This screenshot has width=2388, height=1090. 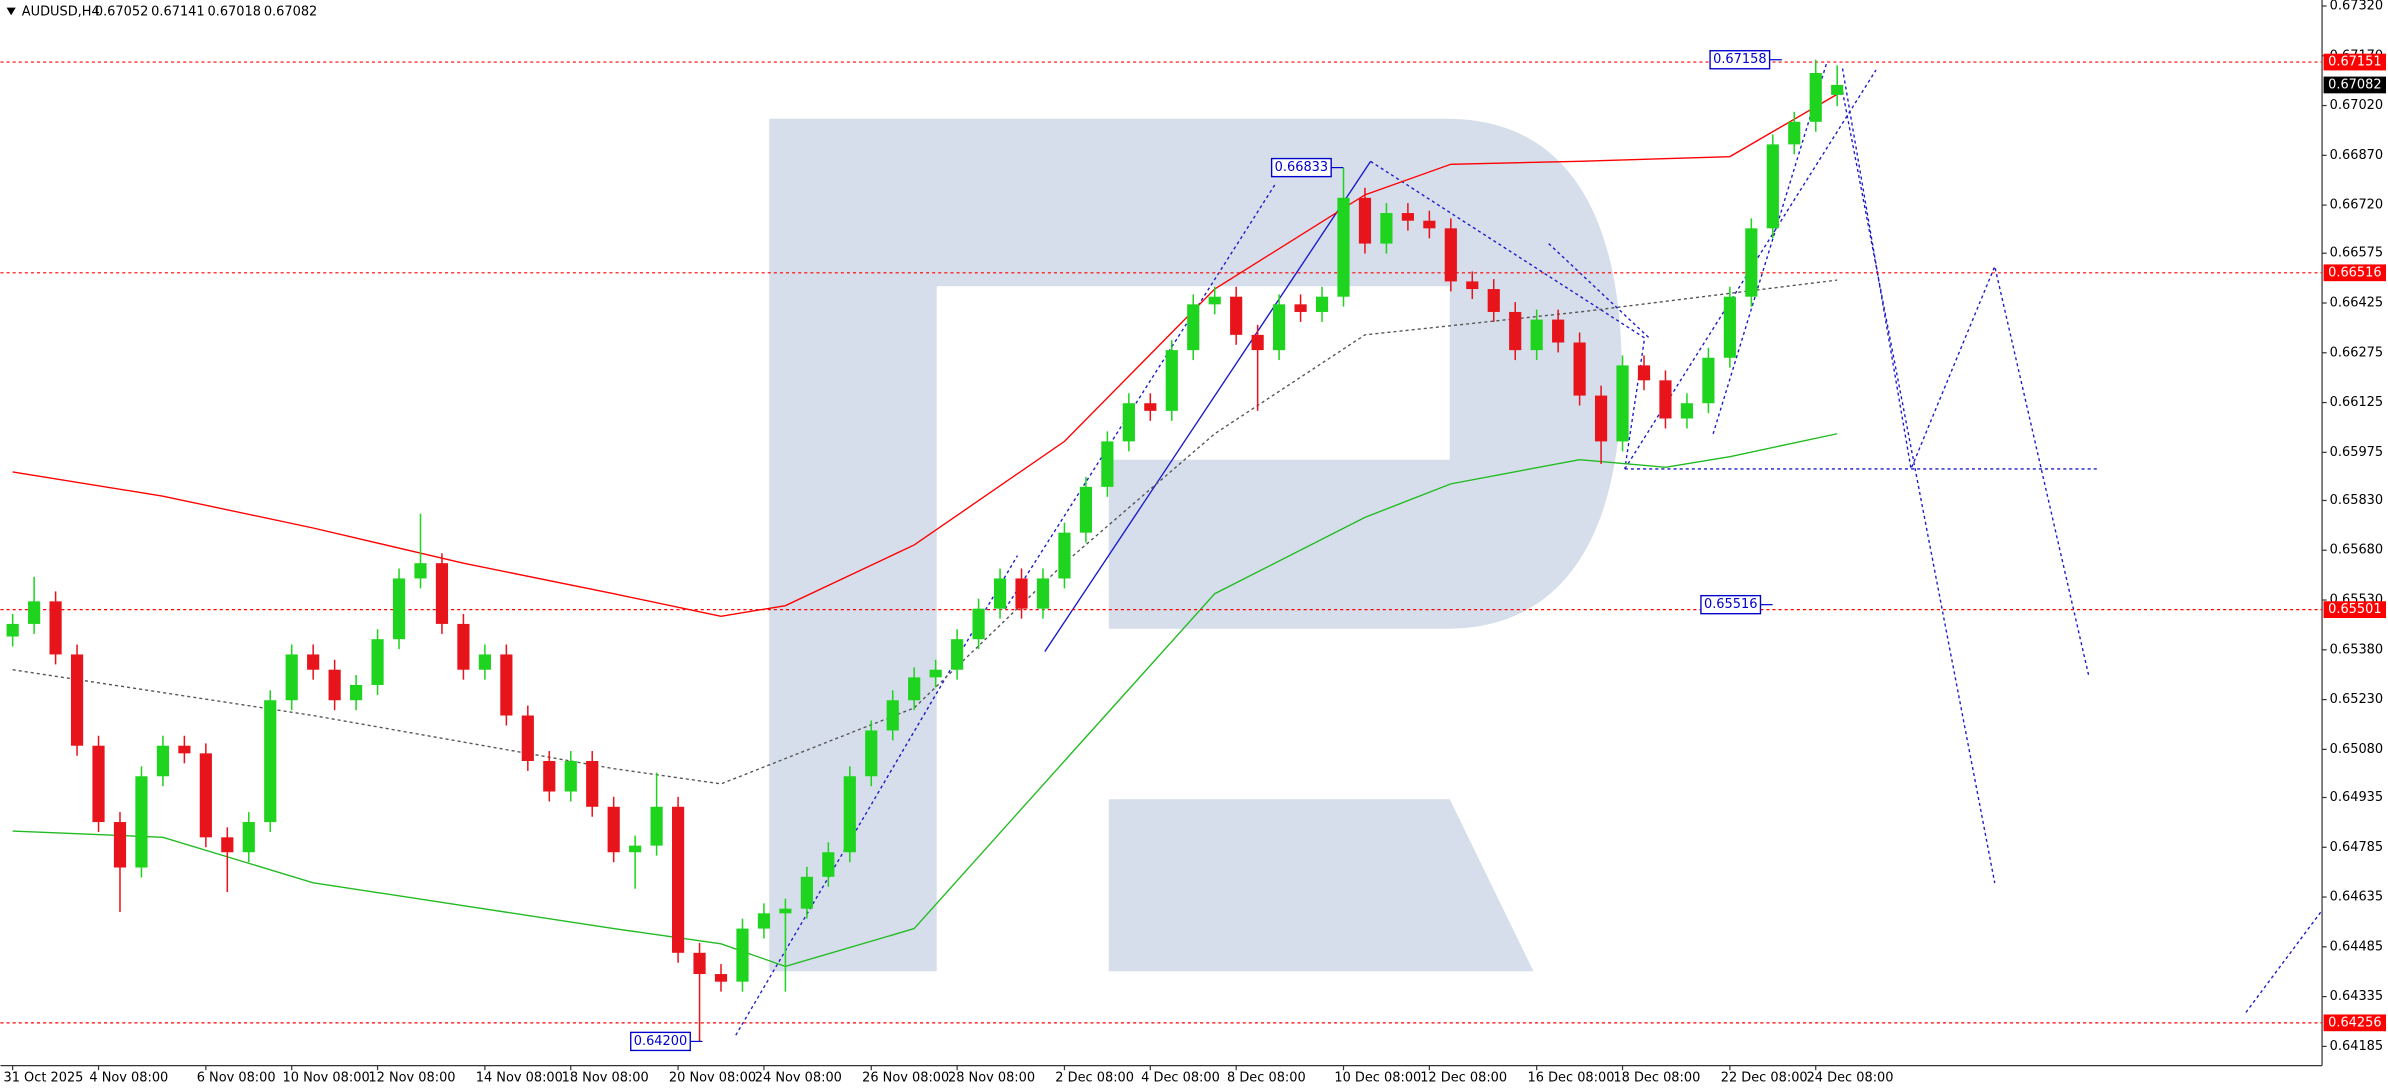 What do you see at coordinates (1301, 167) in the screenshot?
I see `annotation-label: 0.66833` at bounding box center [1301, 167].